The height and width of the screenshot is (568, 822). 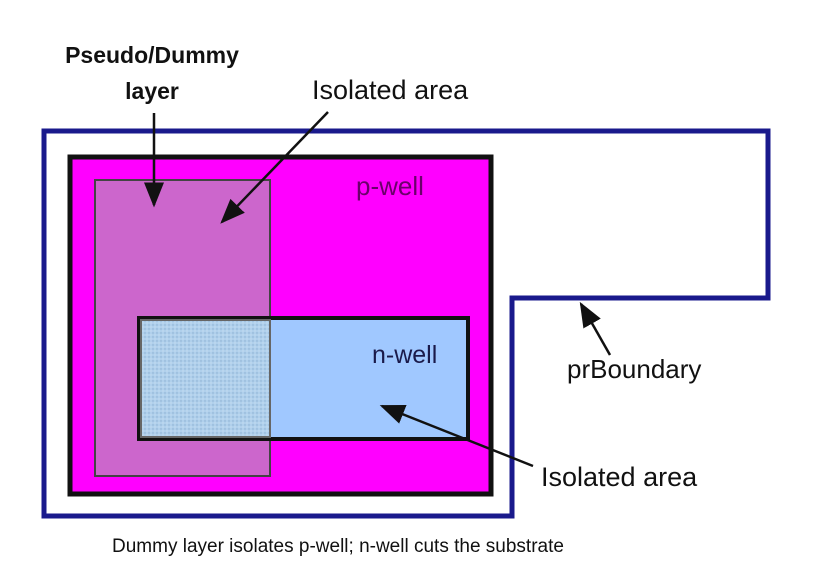 I want to click on arrow-prboundary, so click(x=595, y=328).